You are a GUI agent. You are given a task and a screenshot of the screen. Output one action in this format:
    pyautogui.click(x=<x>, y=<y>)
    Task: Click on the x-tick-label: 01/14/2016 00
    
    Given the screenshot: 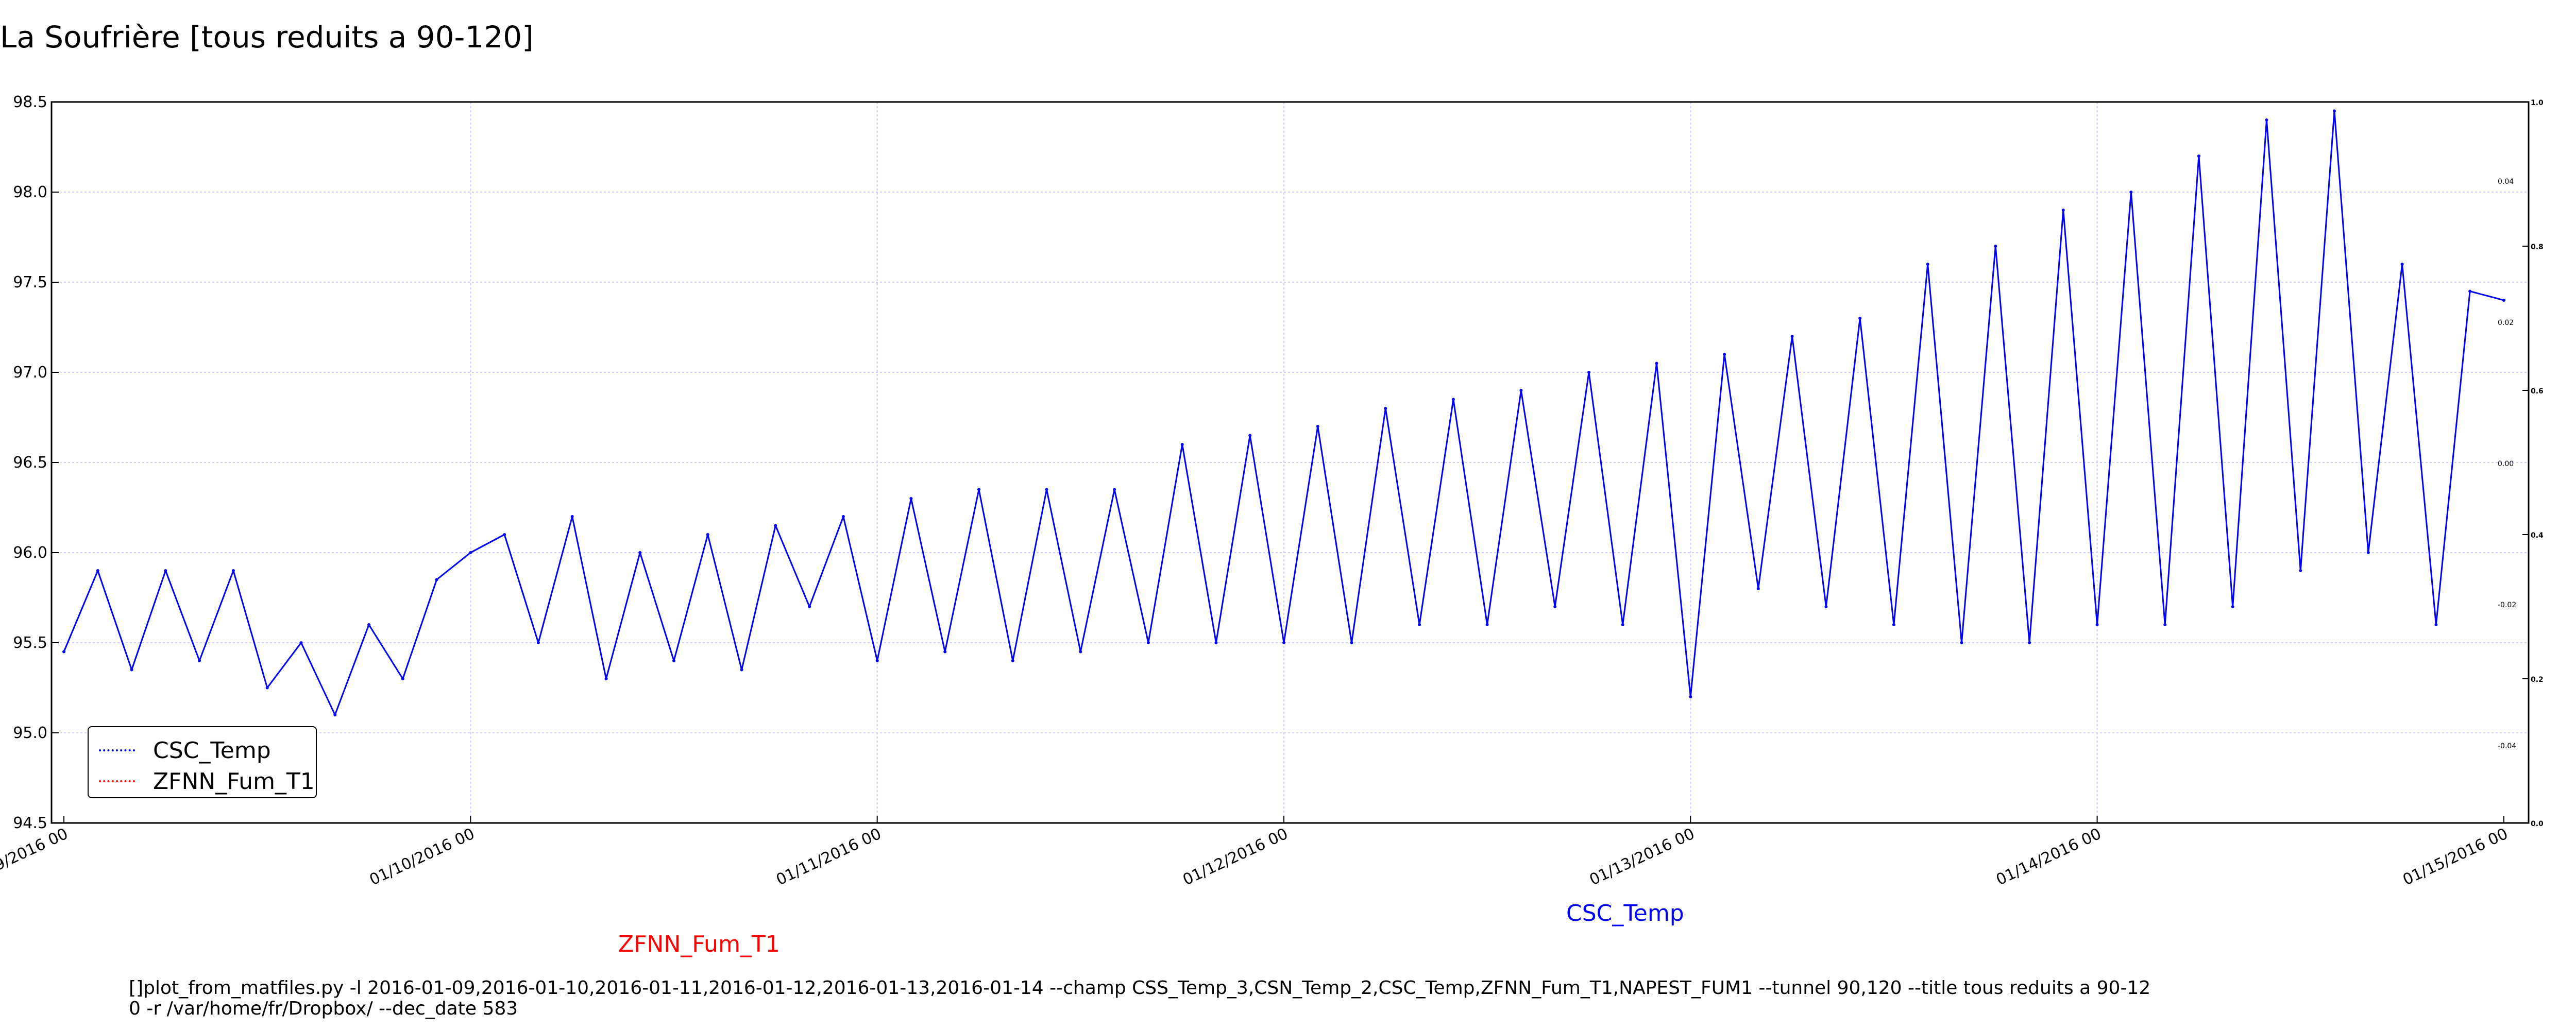 What is the action you would take?
    pyautogui.click(x=2048, y=857)
    